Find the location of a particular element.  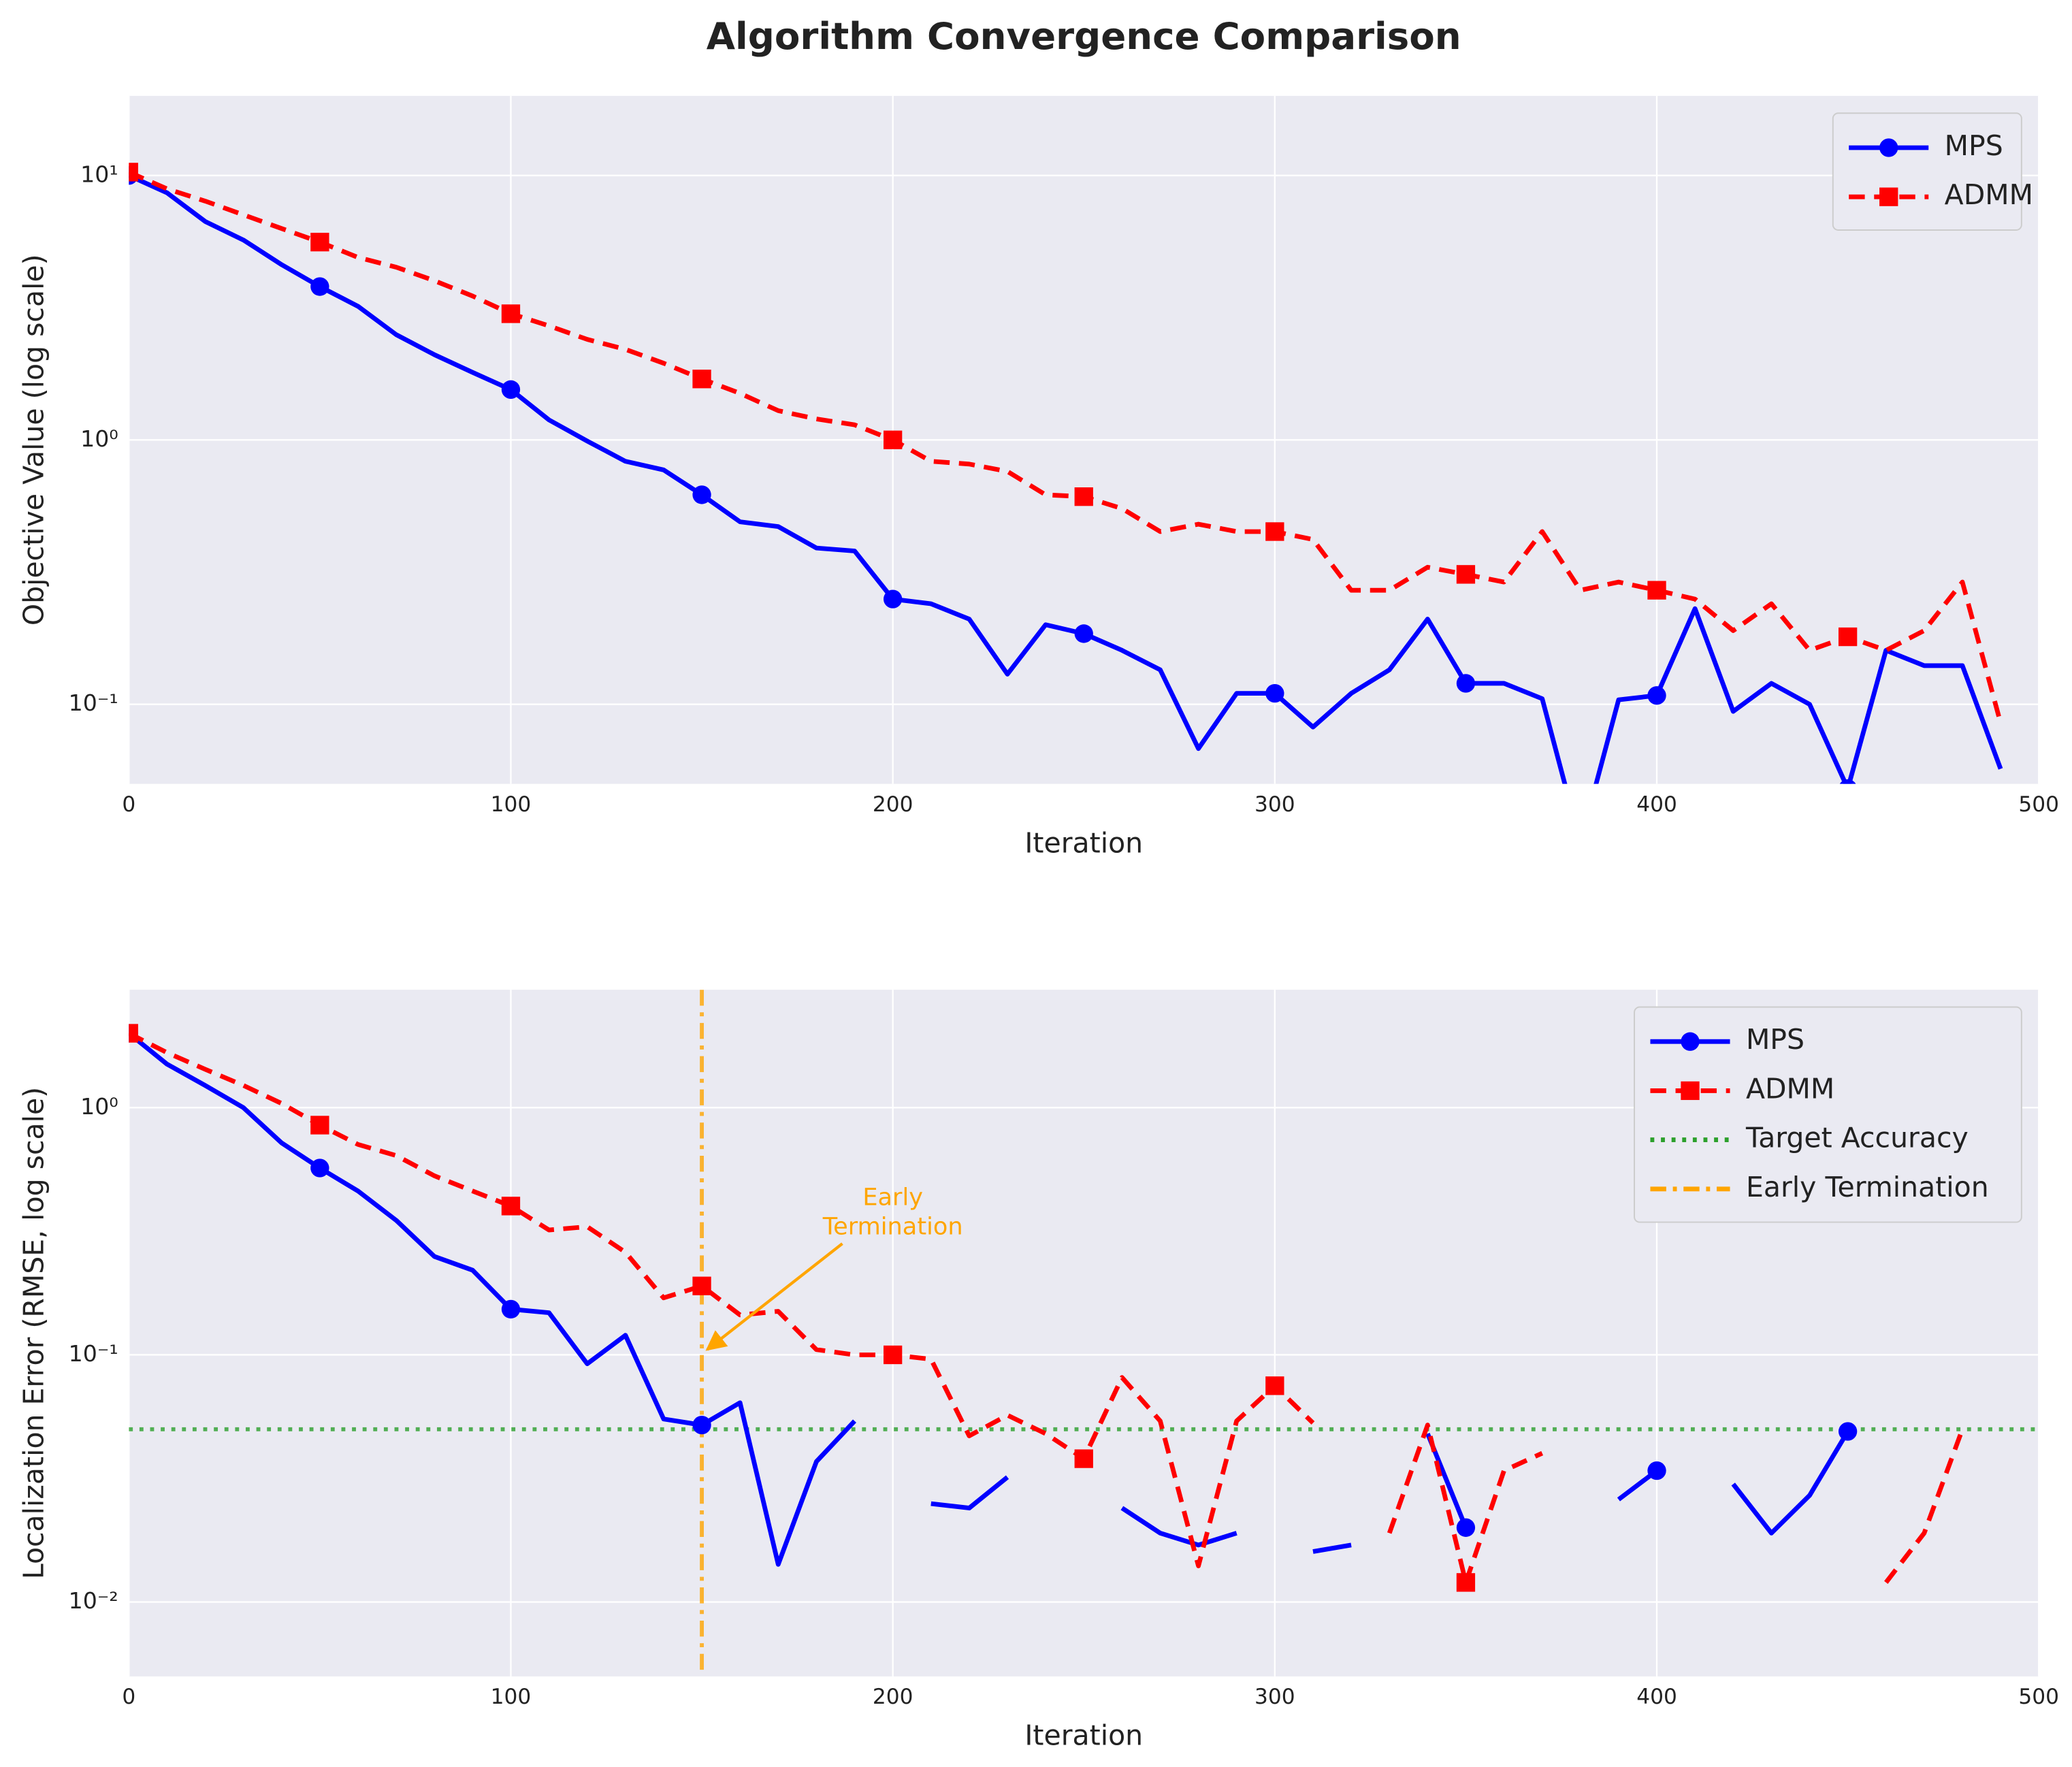

annotation-arrow is located at coordinates (774, 1296).